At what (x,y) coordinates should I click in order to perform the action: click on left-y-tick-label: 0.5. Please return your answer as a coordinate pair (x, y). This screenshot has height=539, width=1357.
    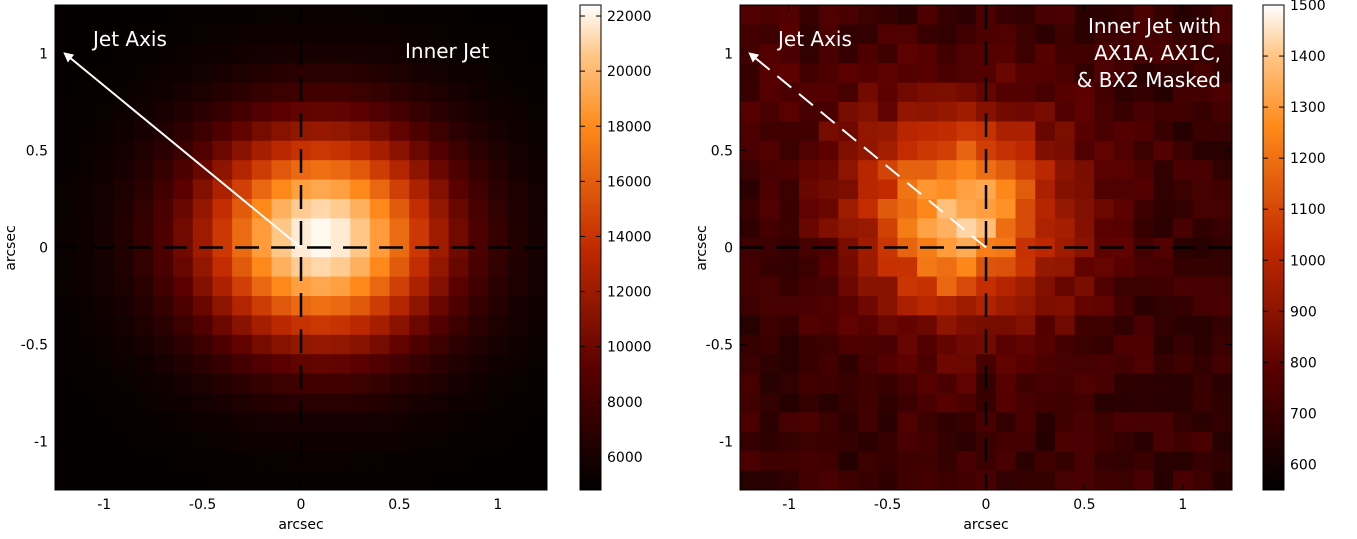
    Looking at the image, I should click on (37, 152).